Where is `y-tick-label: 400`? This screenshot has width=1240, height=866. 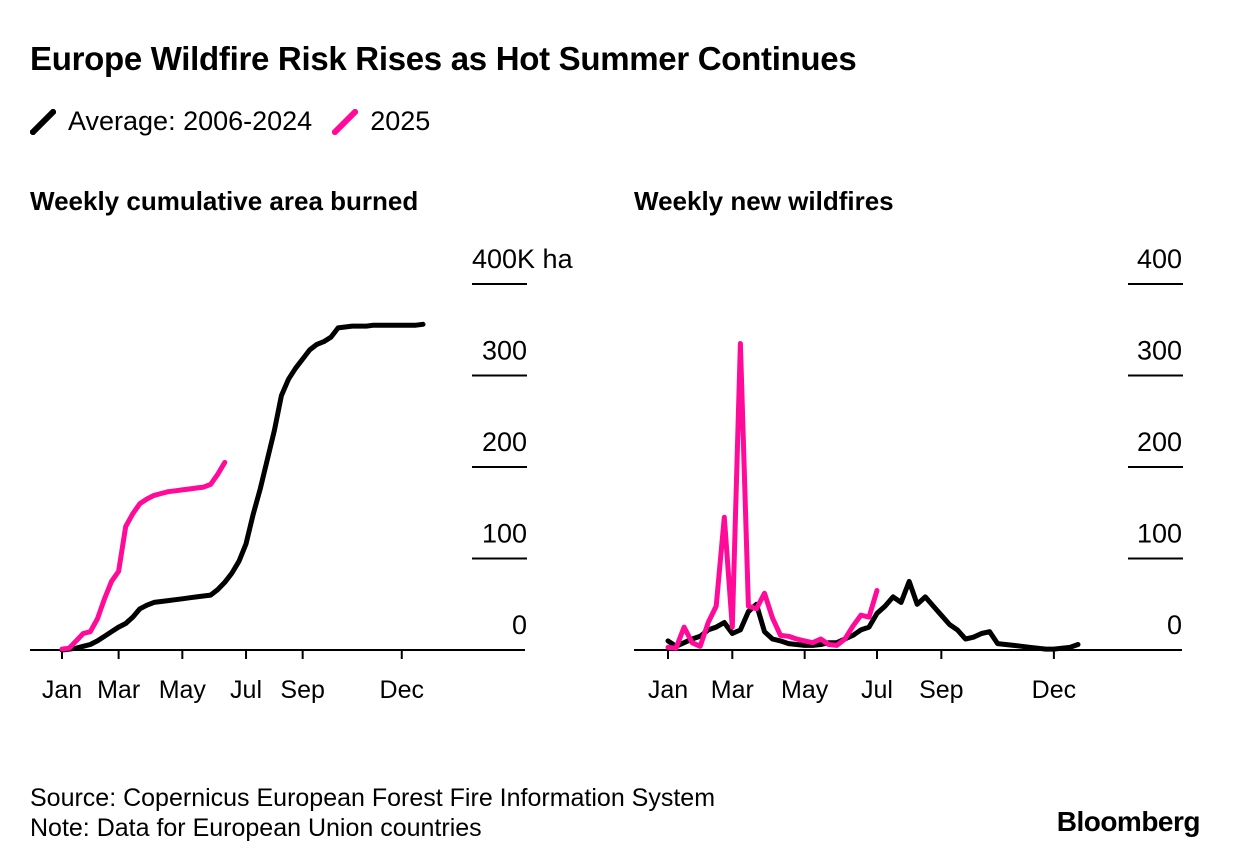
y-tick-label: 400 is located at coordinates (1159, 259).